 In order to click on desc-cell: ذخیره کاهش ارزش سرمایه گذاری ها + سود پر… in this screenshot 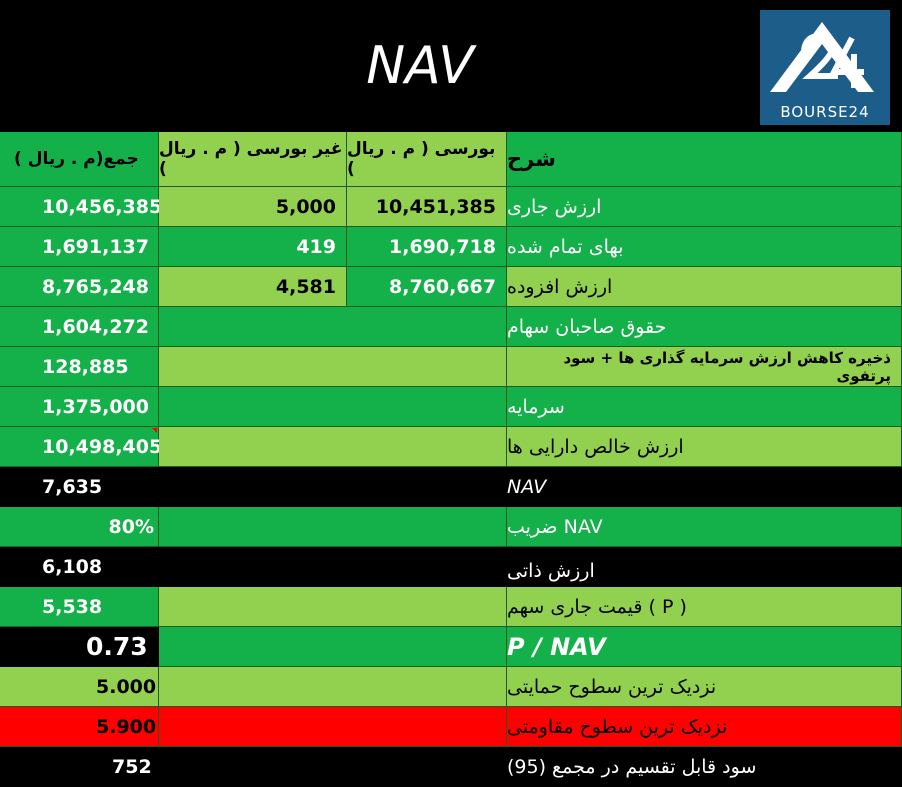, I will do `click(704, 367)`.